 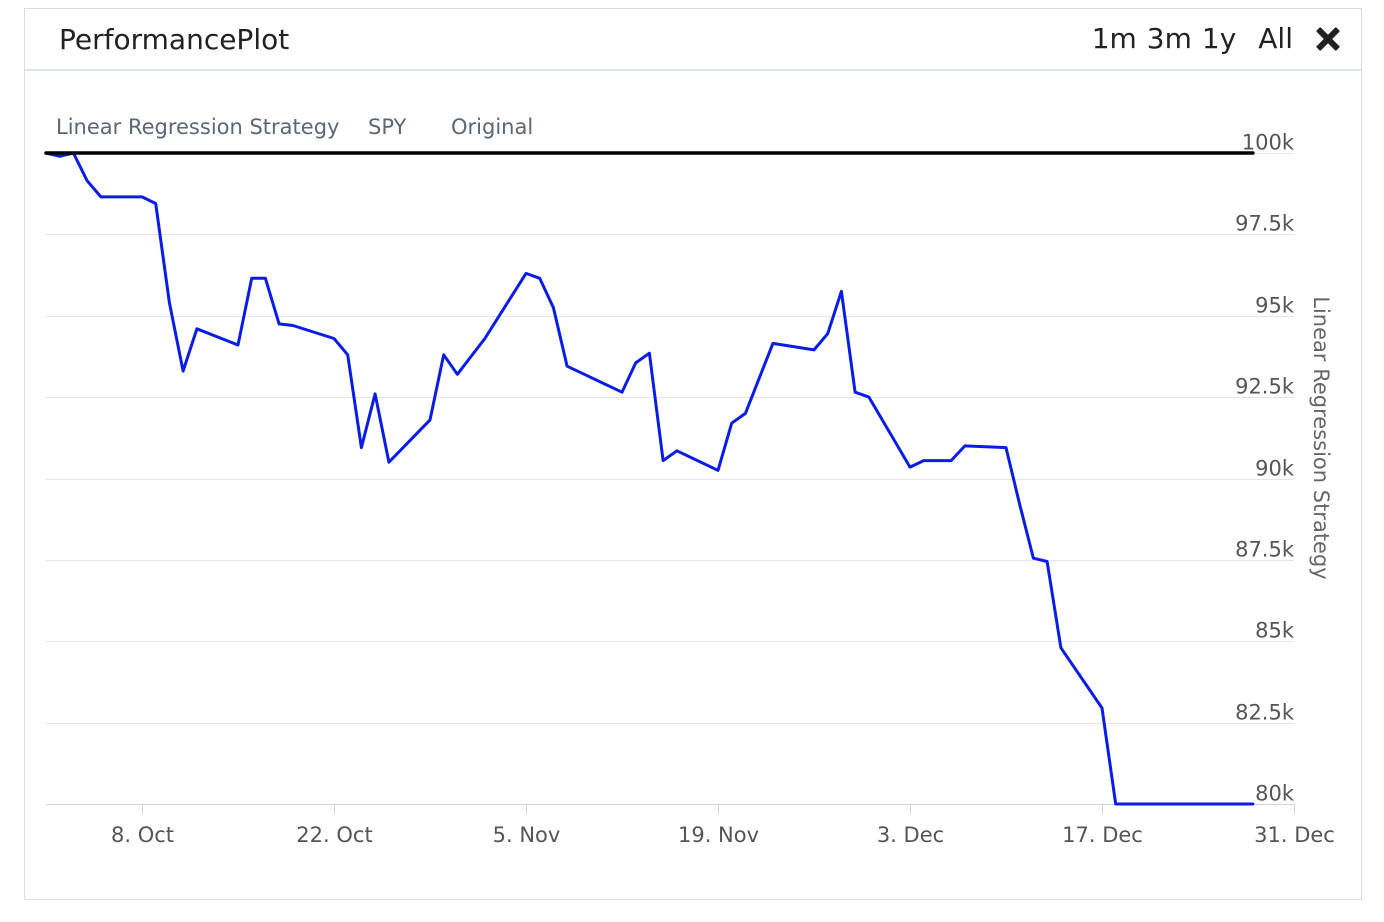 What do you see at coordinates (1265, 387) in the screenshot?
I see `y-tick-label: 92.5k` at bounding box center [1265, 387].